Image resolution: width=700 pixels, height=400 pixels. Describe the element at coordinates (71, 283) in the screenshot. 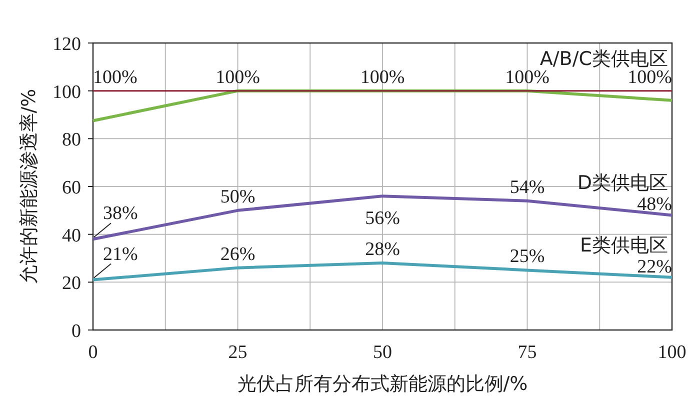

I see `y-tick-label: 20` at that location.